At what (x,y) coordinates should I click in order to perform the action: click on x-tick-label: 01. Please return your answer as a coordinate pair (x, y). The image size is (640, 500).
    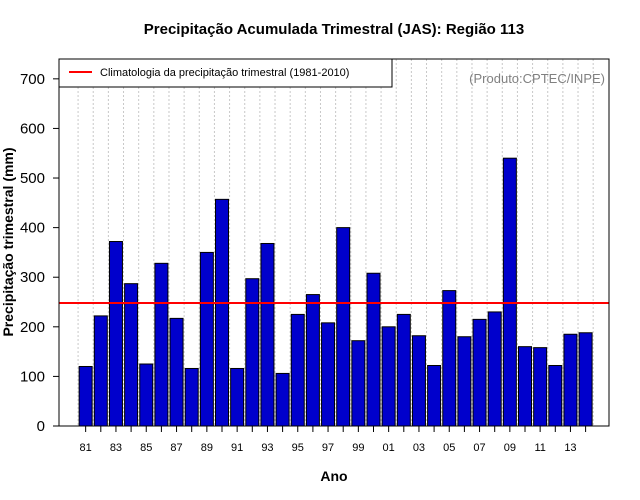
    Looking at the image, I should click on (389, 448).